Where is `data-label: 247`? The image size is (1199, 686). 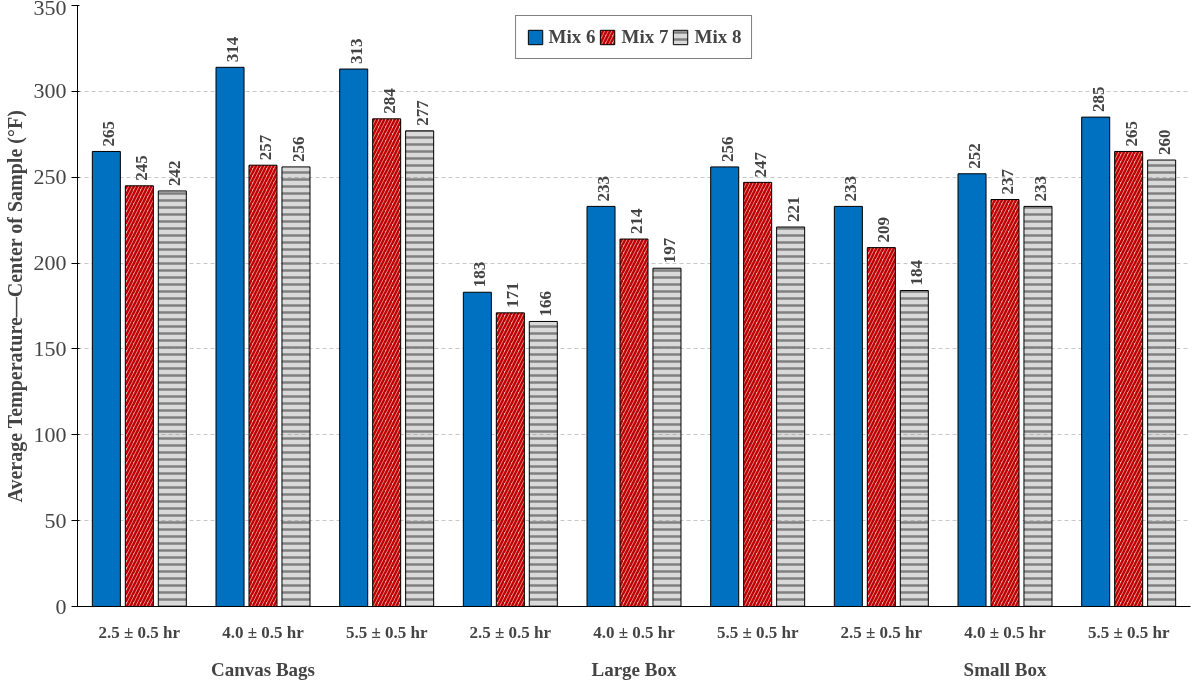
data-label: 247 is located at coordinates (760, 164).